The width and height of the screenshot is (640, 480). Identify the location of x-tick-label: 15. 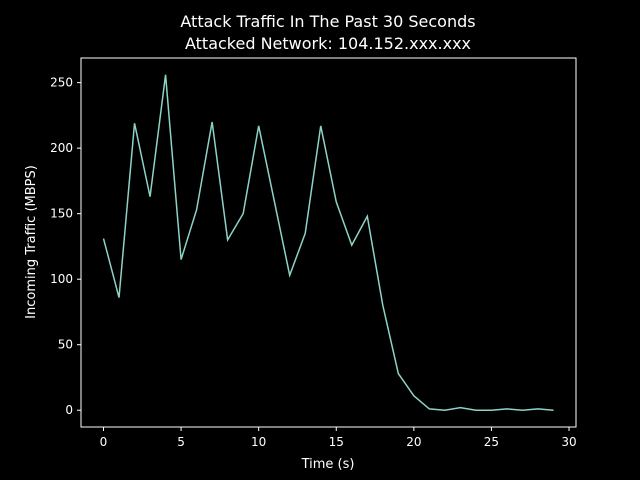
(336, 442).